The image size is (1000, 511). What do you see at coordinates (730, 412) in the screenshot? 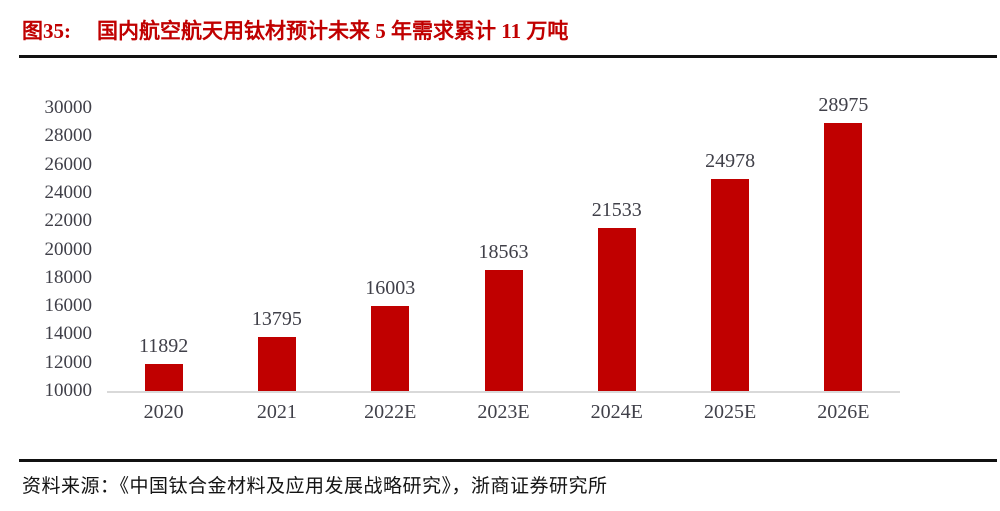
I see `x-axis-tick-label: 2025E` at bounding box center [730, 412].